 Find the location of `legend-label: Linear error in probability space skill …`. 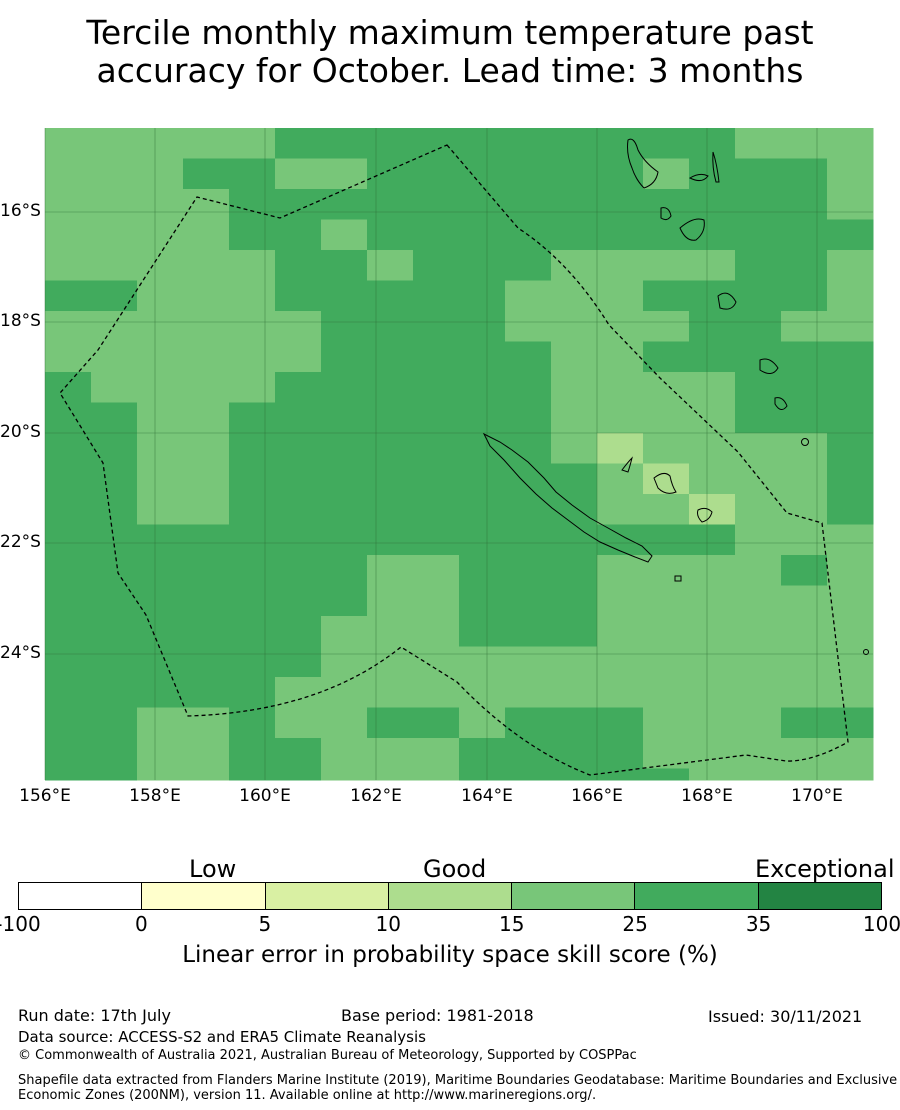

legend-label: Linear error in probability space skill … is located at coordinates (450, 955).